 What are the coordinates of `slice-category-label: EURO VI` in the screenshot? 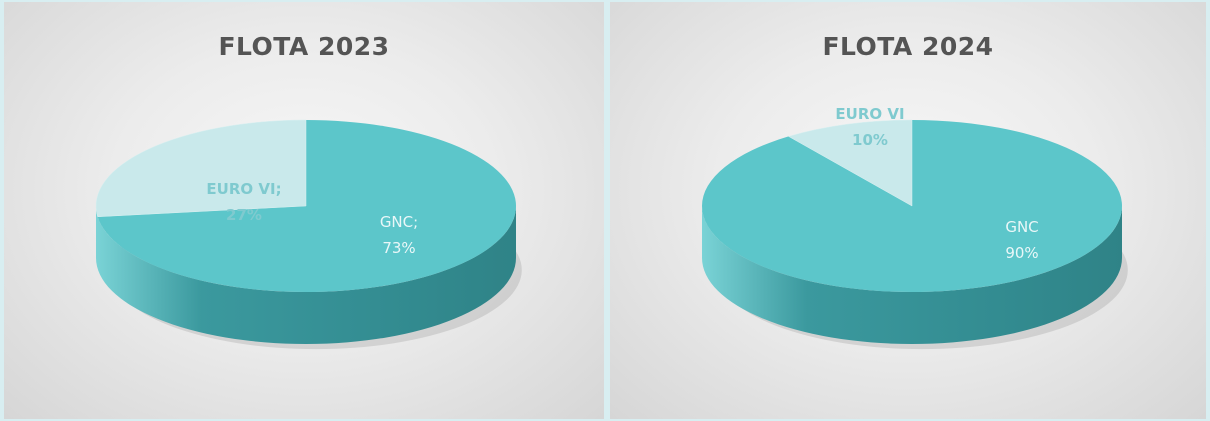 It's located at (869, 114).